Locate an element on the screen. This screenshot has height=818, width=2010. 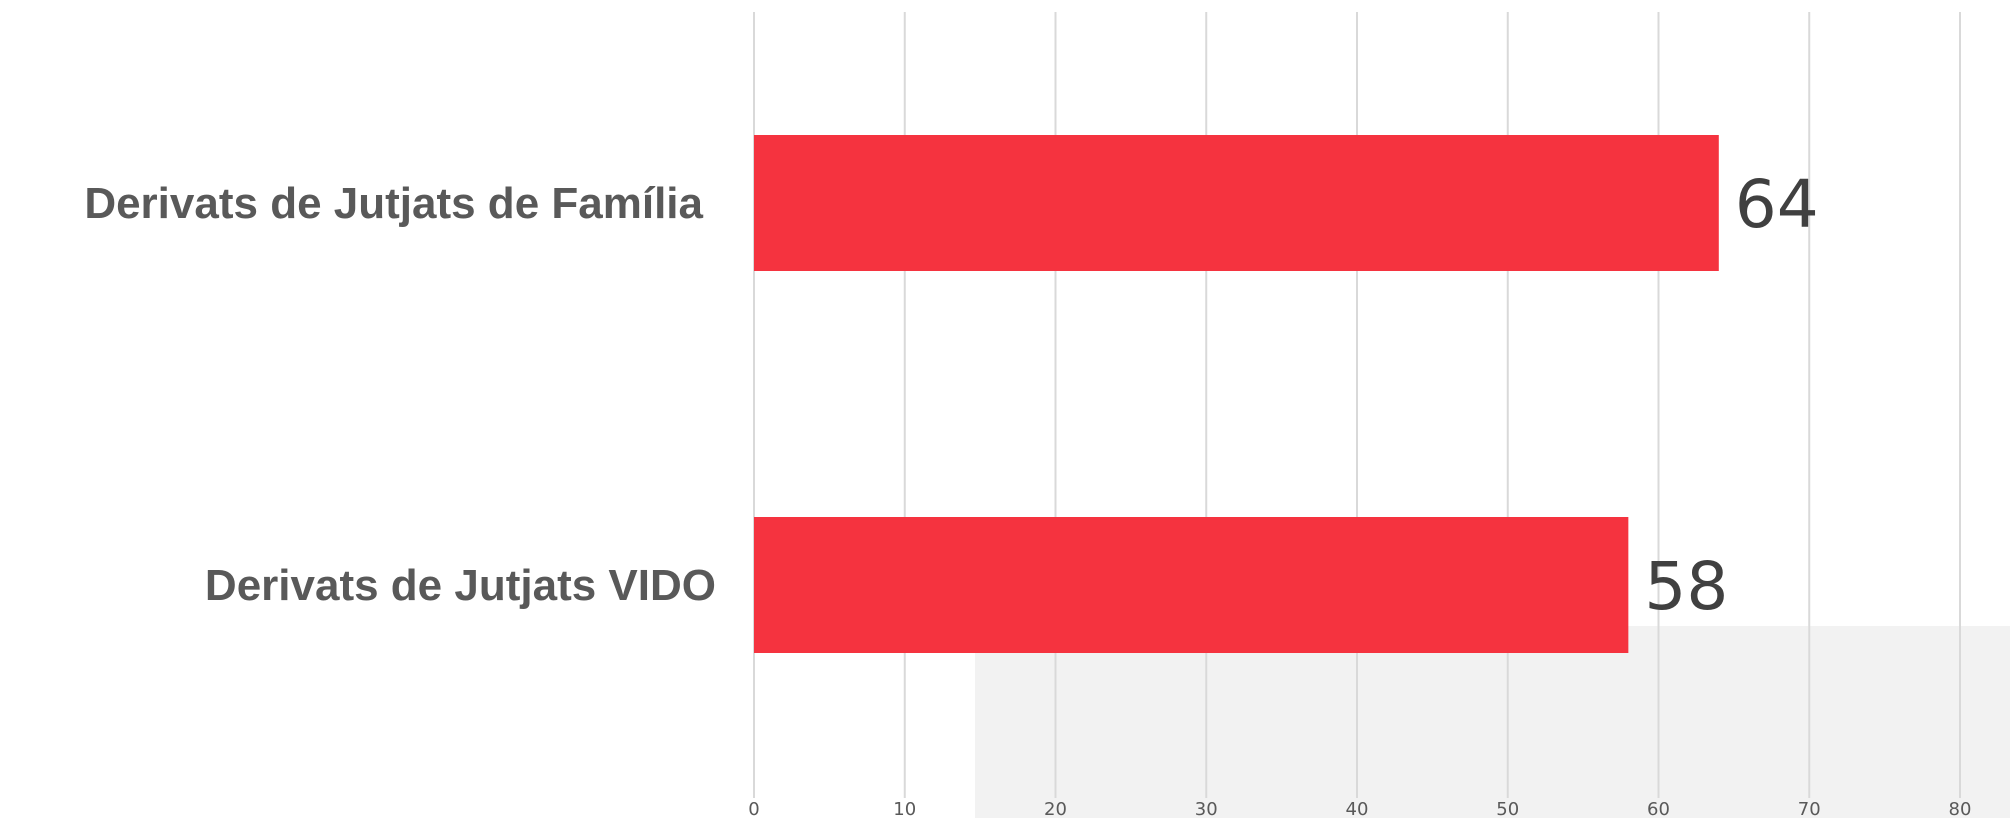
x-tick-label: 10 is located at coordinates (904, 808).